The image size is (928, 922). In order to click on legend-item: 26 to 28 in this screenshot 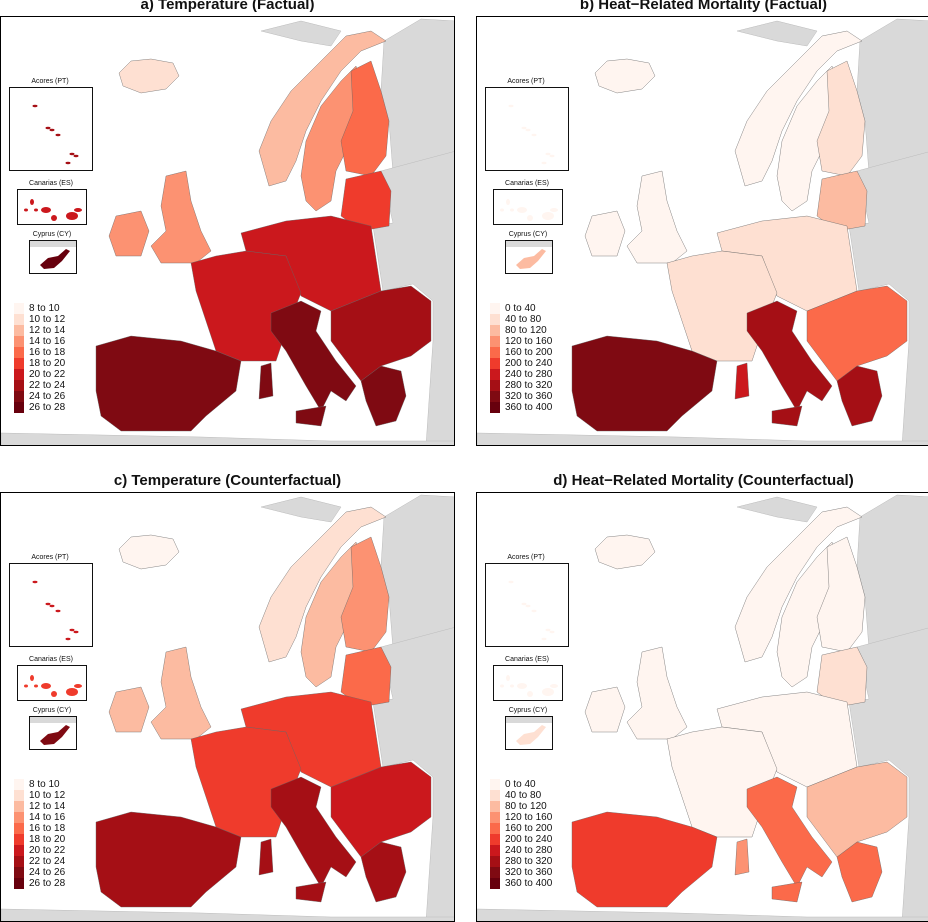, I will do `click(39, 883)`.